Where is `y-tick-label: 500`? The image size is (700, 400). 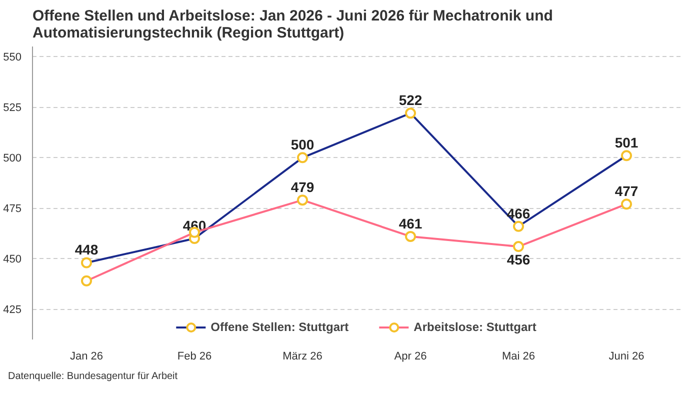
y-tick-label: 500 is located at coordinates (12, 158).